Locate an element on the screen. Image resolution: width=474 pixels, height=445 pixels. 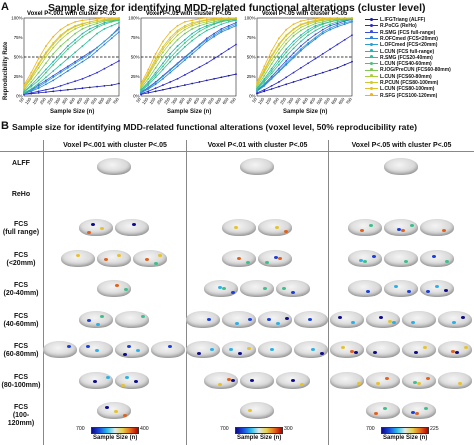
xtick-label: 600 is located at coordinates (218, 100).